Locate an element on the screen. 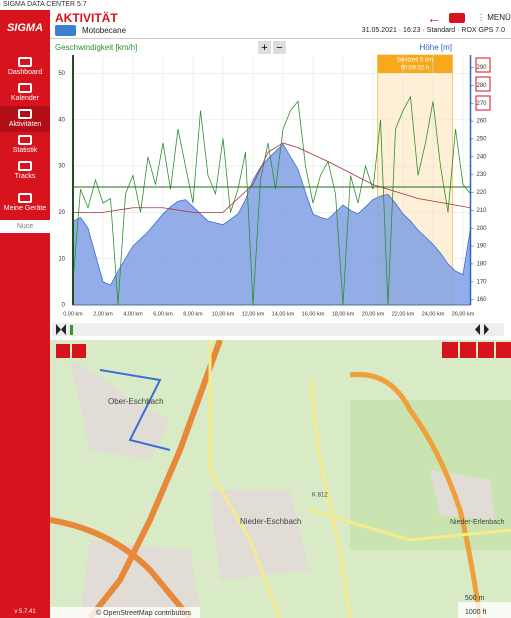 This screenshot has width=511, height=618. attribution: © OpenStreetMap contributors is located at coordinates (144, 613).